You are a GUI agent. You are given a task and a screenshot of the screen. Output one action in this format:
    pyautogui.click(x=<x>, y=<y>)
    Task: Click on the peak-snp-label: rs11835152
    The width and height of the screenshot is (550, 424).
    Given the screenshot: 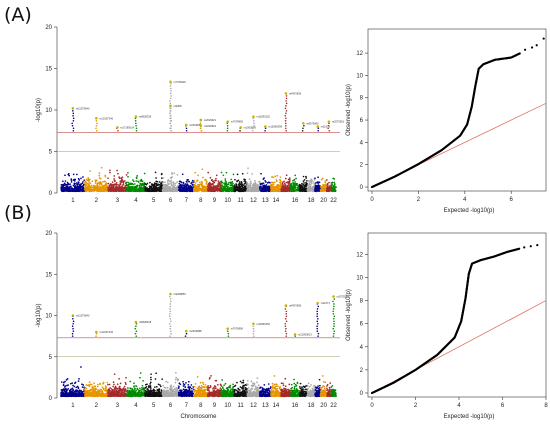 What is the action you would take?
    pyautogui.click(x=263, y=117)
    